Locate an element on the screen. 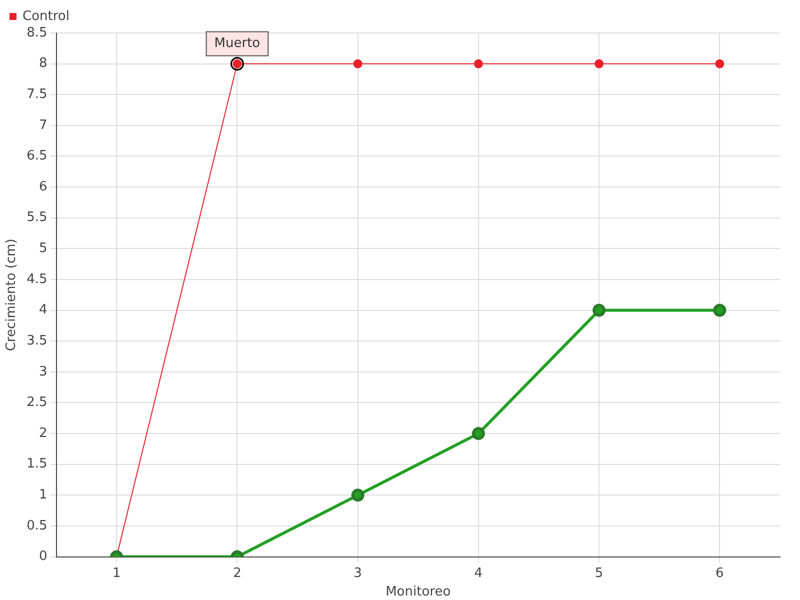 The width and height of the screenshot is (800, 600). y-tick-label: 5.5 is located at coordinates (37, 218).